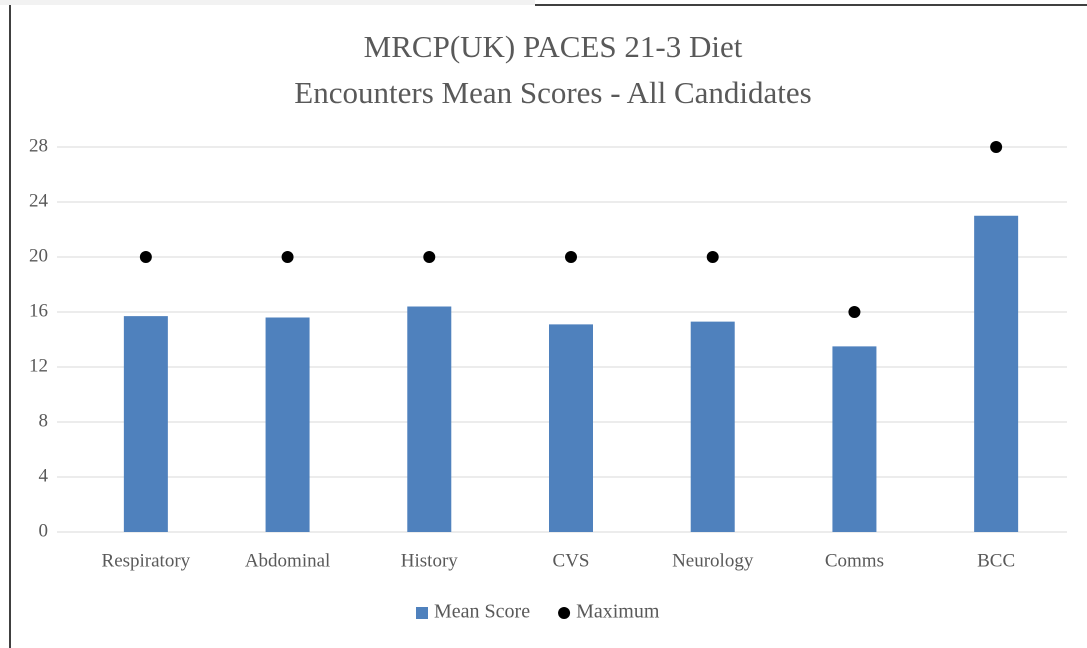 The height and width of the screenshot is (648, 1087). I want to click on y-tick-label: 20, so click(38, 255).